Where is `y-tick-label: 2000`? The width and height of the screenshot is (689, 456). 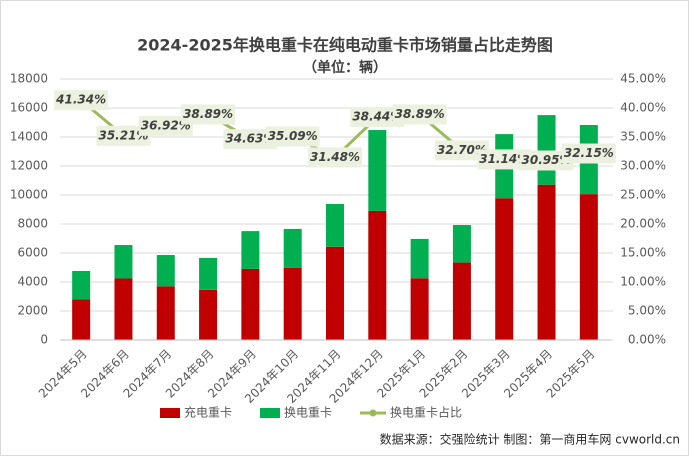
y-tick-label: 2000 is located at coordinates (32, 311).